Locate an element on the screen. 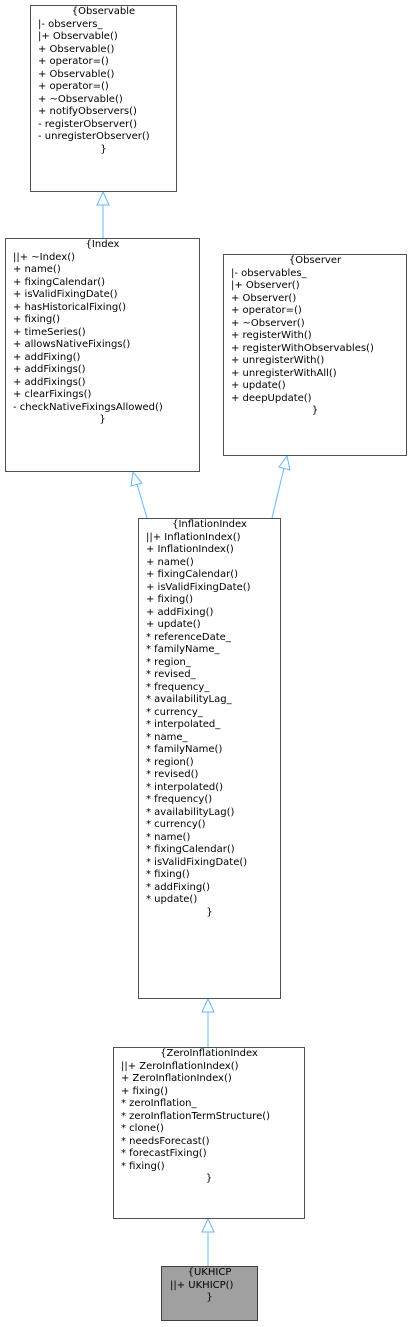 The height and width of the screenshot is (1327, 413). member: * forecastFixing() is located at coordinates (164, 1153).